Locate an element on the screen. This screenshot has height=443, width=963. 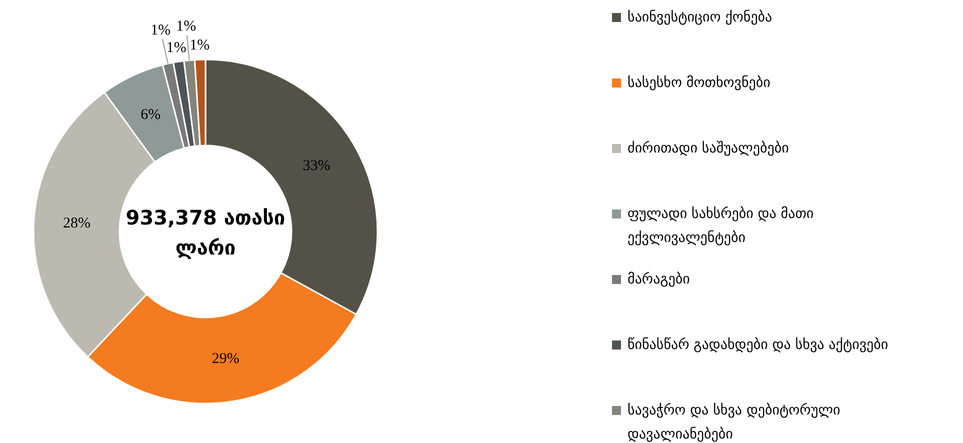
data-label: 33% is located at coordinates (316, 166).